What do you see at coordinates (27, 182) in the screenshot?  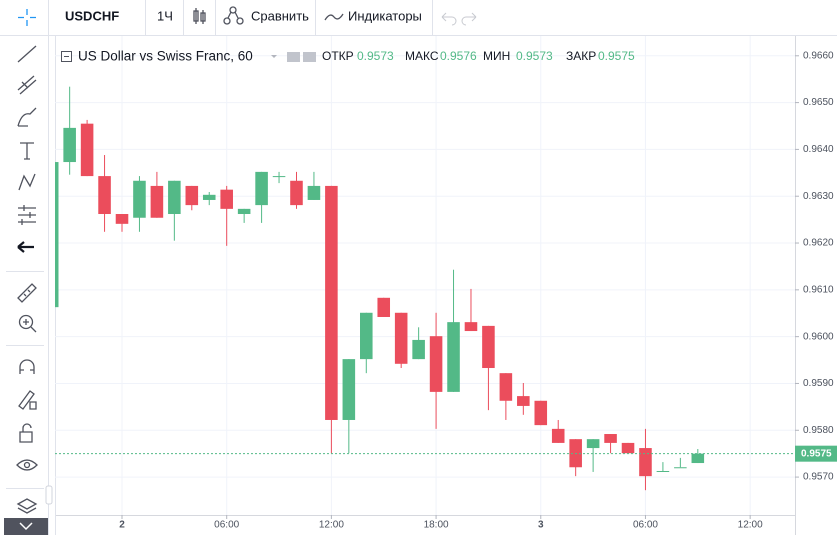 I see `pattern-tool` at bounding box center [27, 182].